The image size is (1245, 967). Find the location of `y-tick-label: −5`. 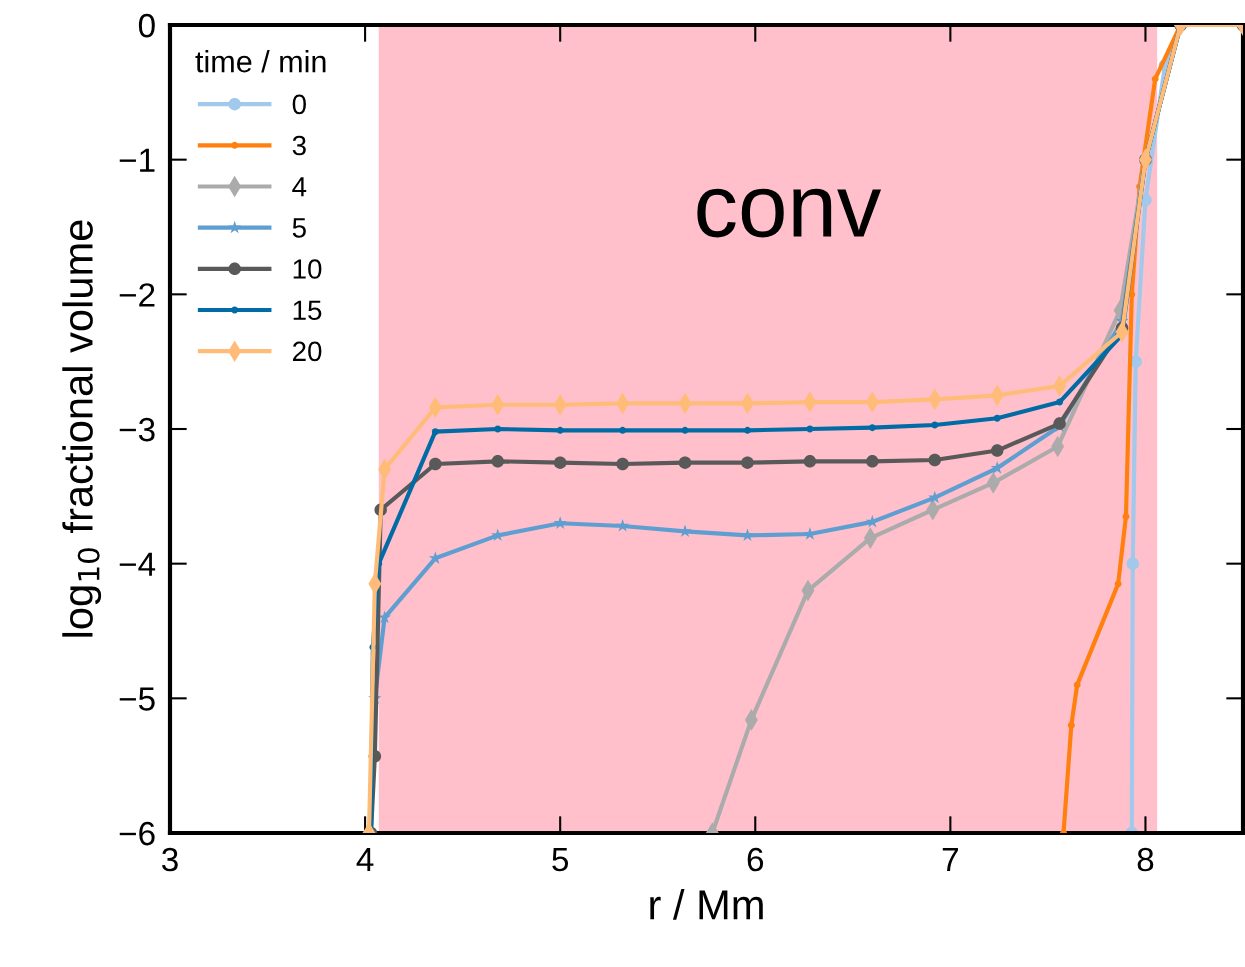

y-tick-label: −5 is located at coordinates (137, 699).